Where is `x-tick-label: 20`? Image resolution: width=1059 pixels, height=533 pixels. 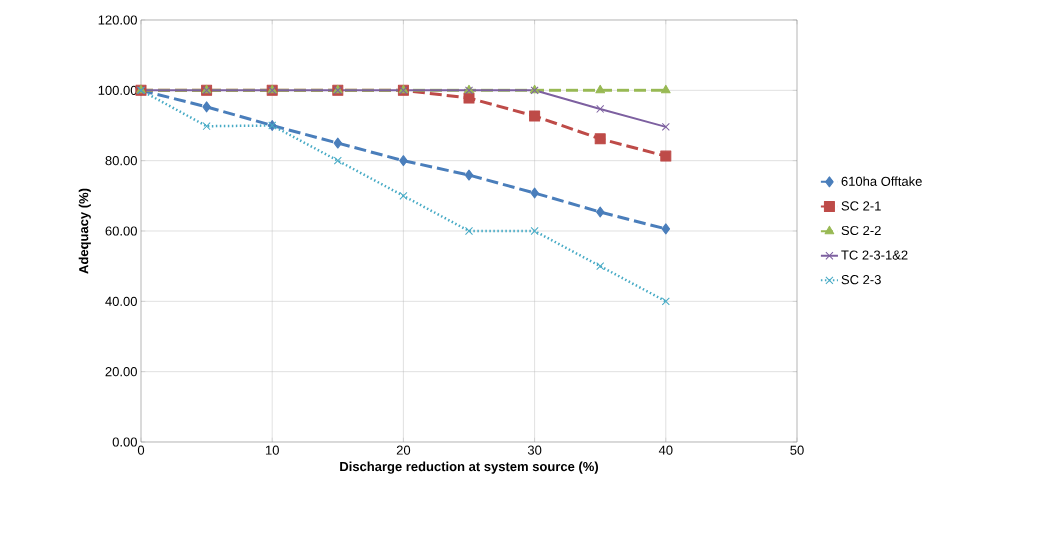
x-tick-label: 20 is located at coordinates (403, 450).